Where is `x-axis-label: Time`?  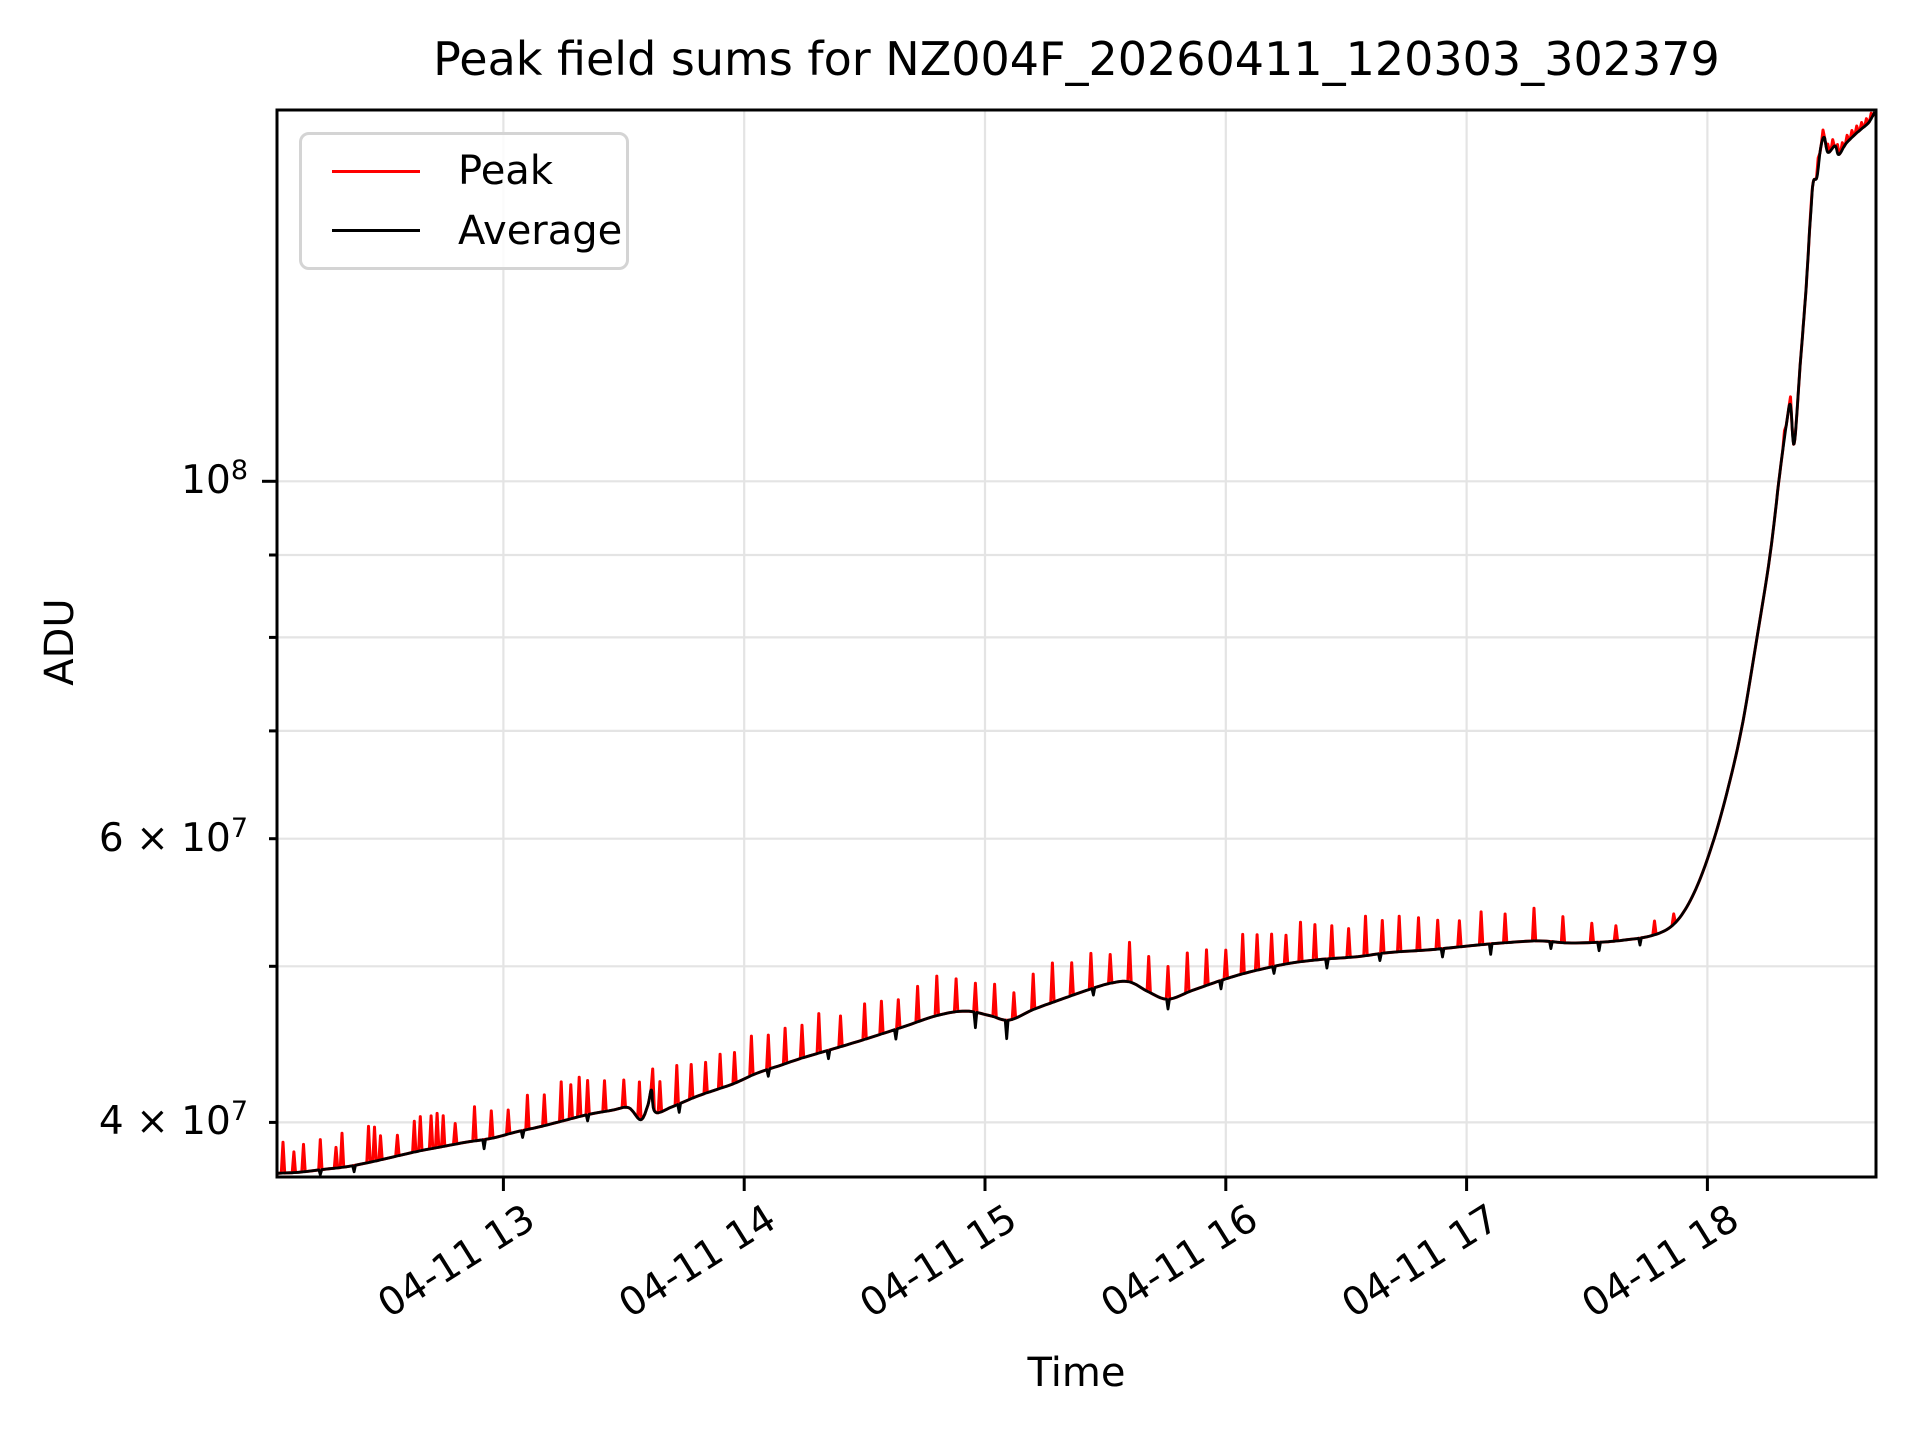
x-axis-label: Time is located at coordinates (1076, 1373).